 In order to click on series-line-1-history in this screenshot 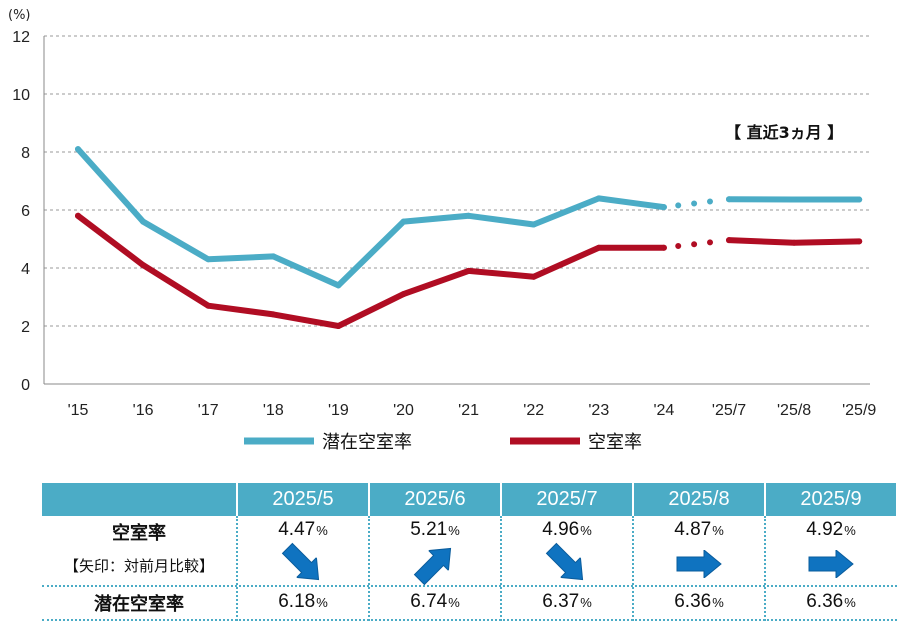, I will do `click(371, 270)`.